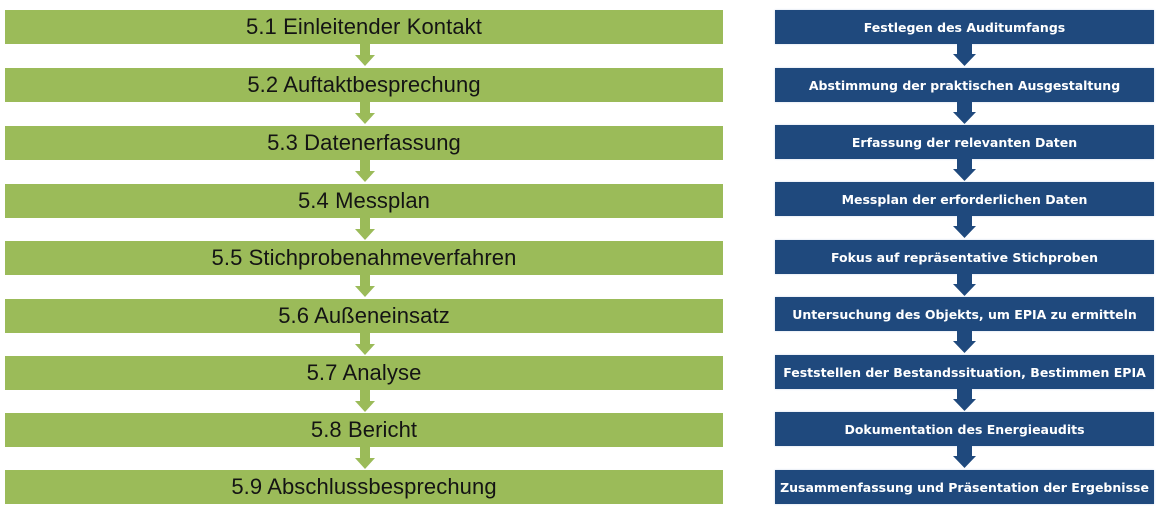 This screenshot has height=514, width=1159. I want to click on phase-box-5-3: 5.3 Datenerfassung, so click(364, 143).